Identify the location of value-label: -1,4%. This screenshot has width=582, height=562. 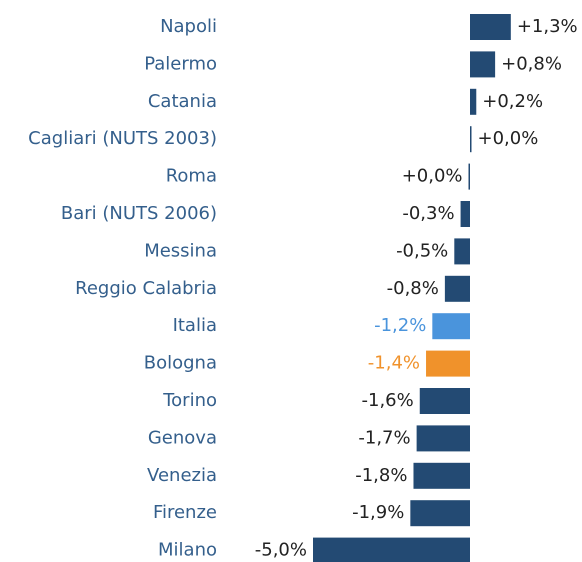
(394, 363).